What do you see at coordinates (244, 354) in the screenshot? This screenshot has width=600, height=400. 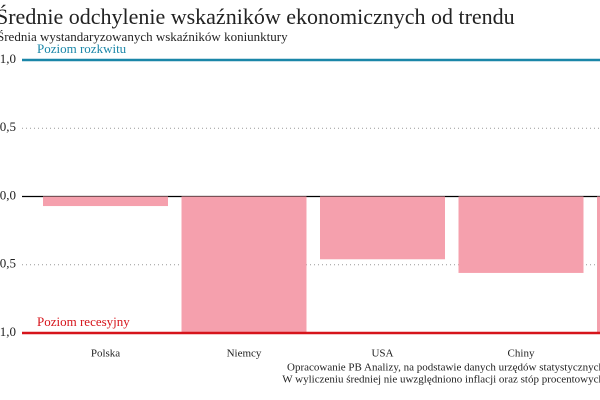 I see `x-tick-label: Niemcy` at bounding box center [244, 354].